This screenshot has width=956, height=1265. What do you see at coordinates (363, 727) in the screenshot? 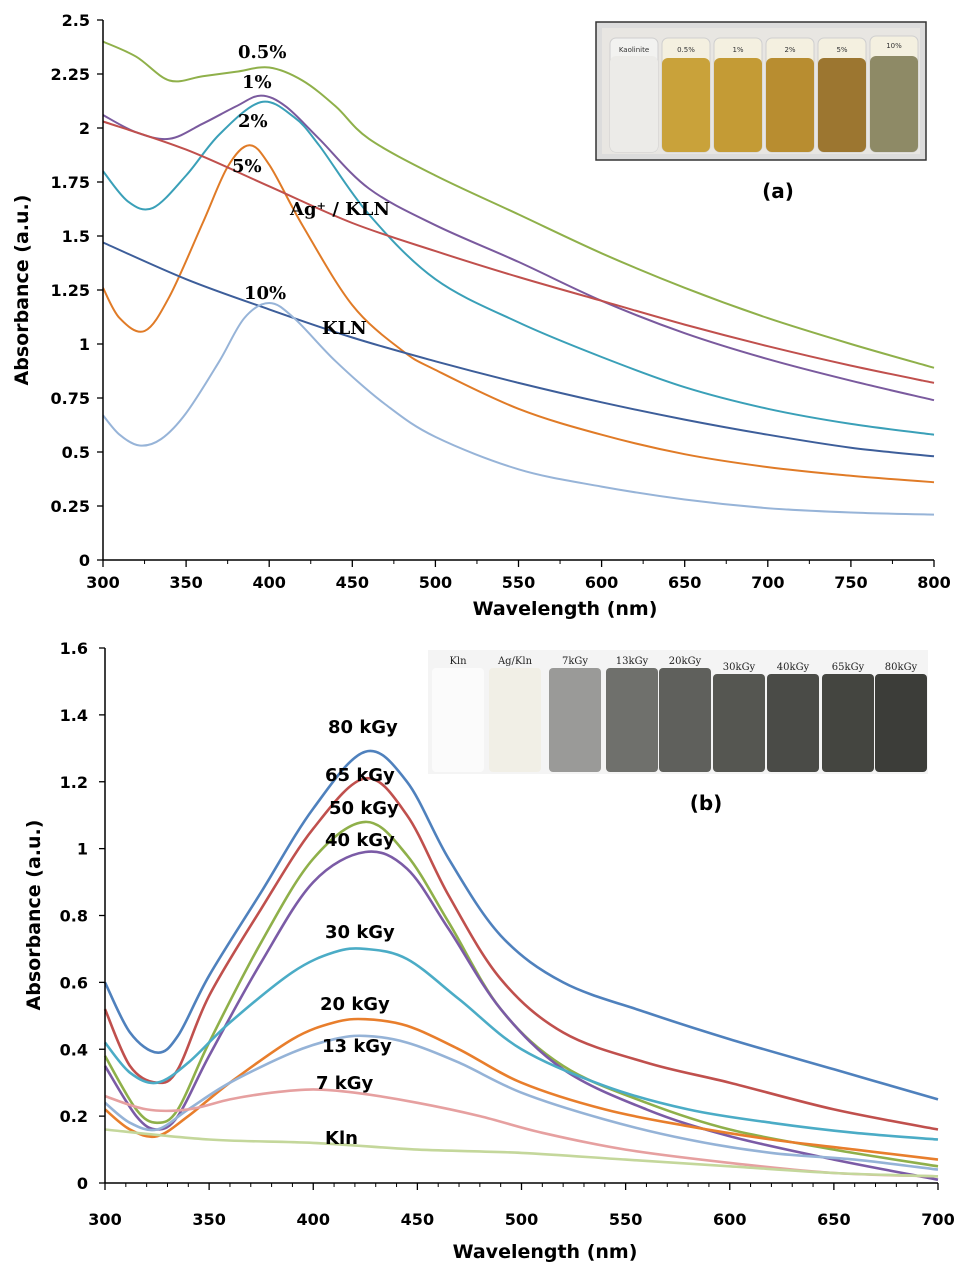
I see `label-80kgy: 80 kGy` at bounding box center [363, 727].